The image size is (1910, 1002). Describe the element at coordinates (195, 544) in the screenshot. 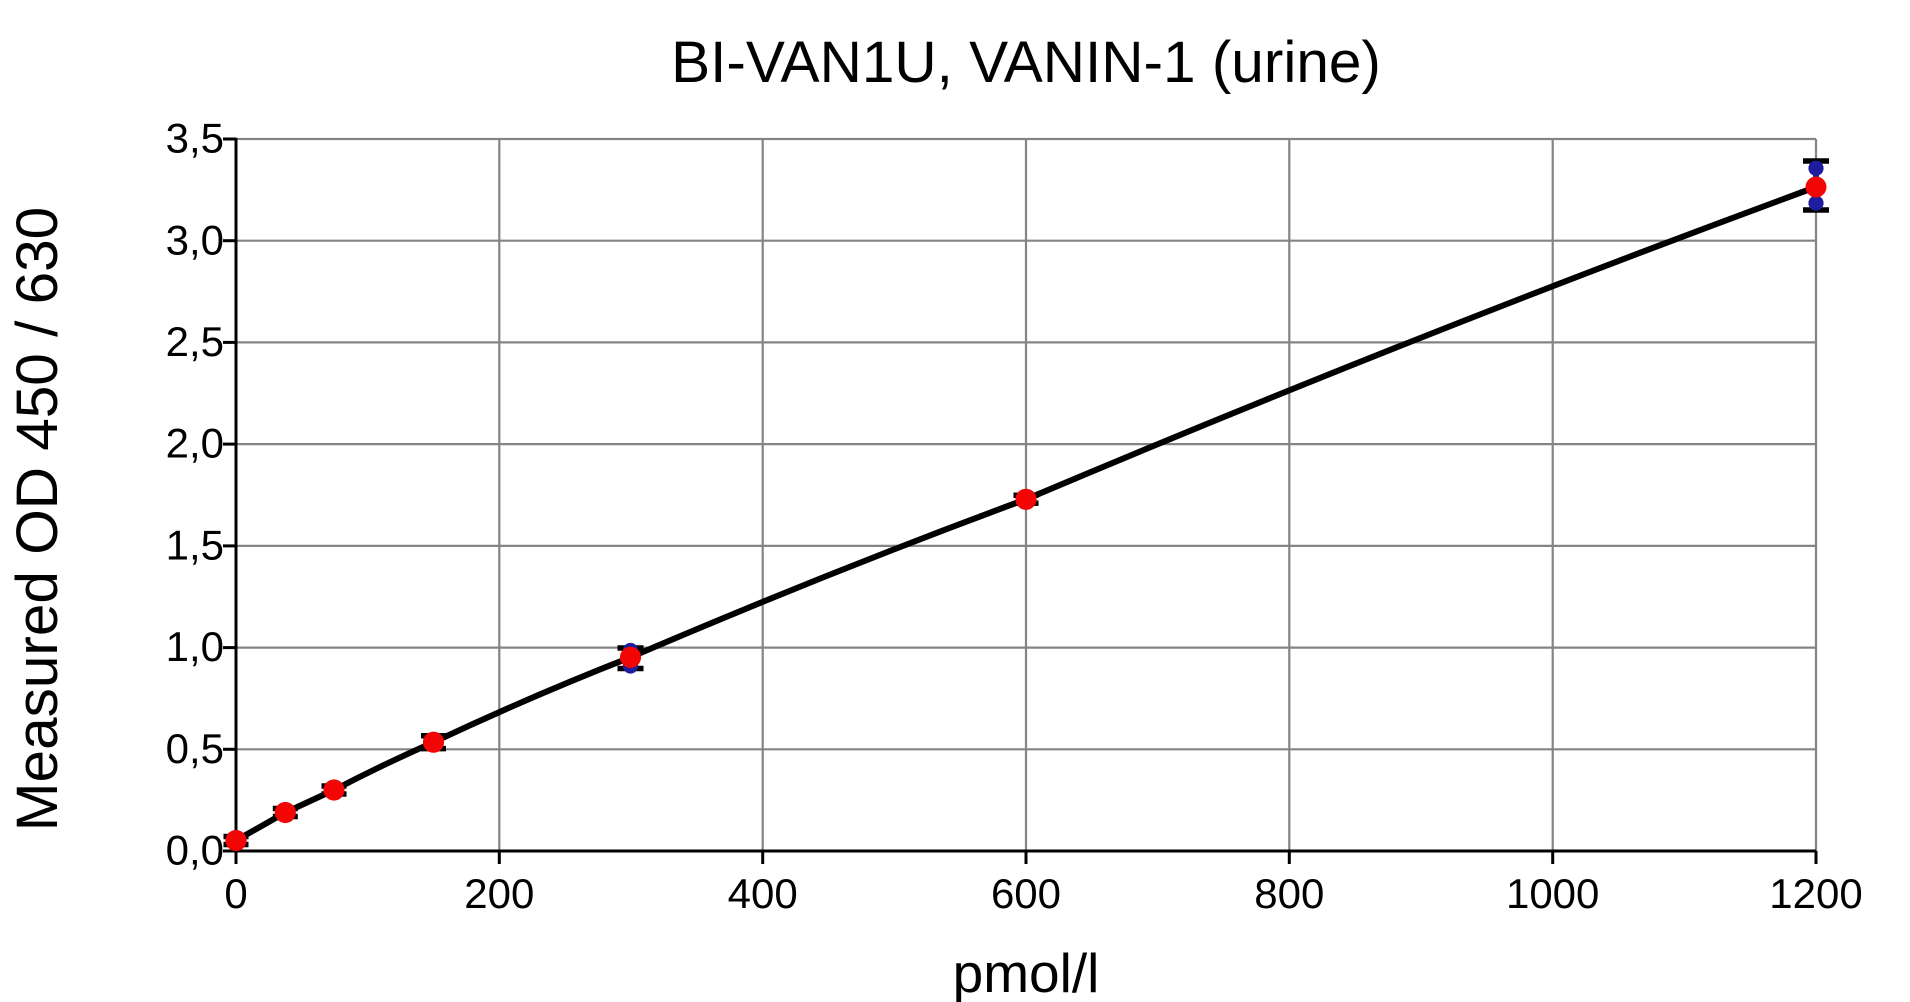

I see `svg-text: 1,5` at that location.